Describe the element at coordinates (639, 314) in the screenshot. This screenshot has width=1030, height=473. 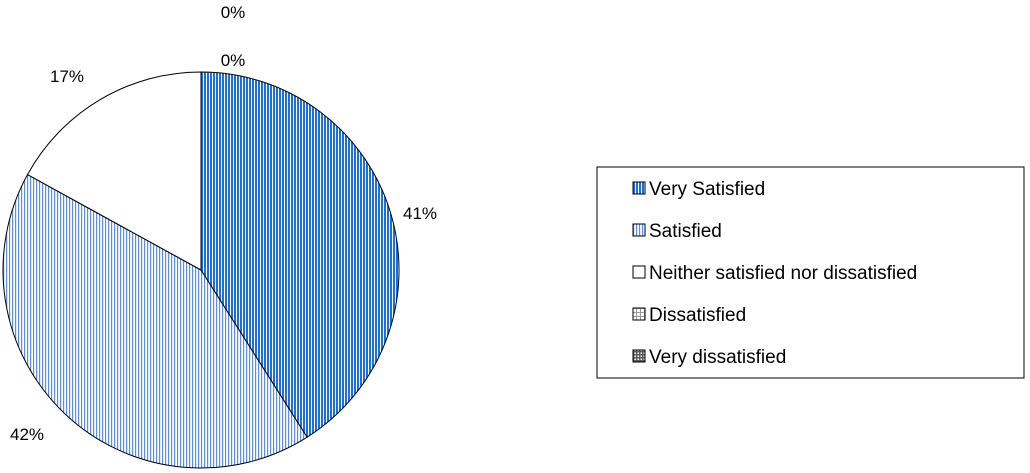
I see `legend-swatch-dissatisfied` at that location.